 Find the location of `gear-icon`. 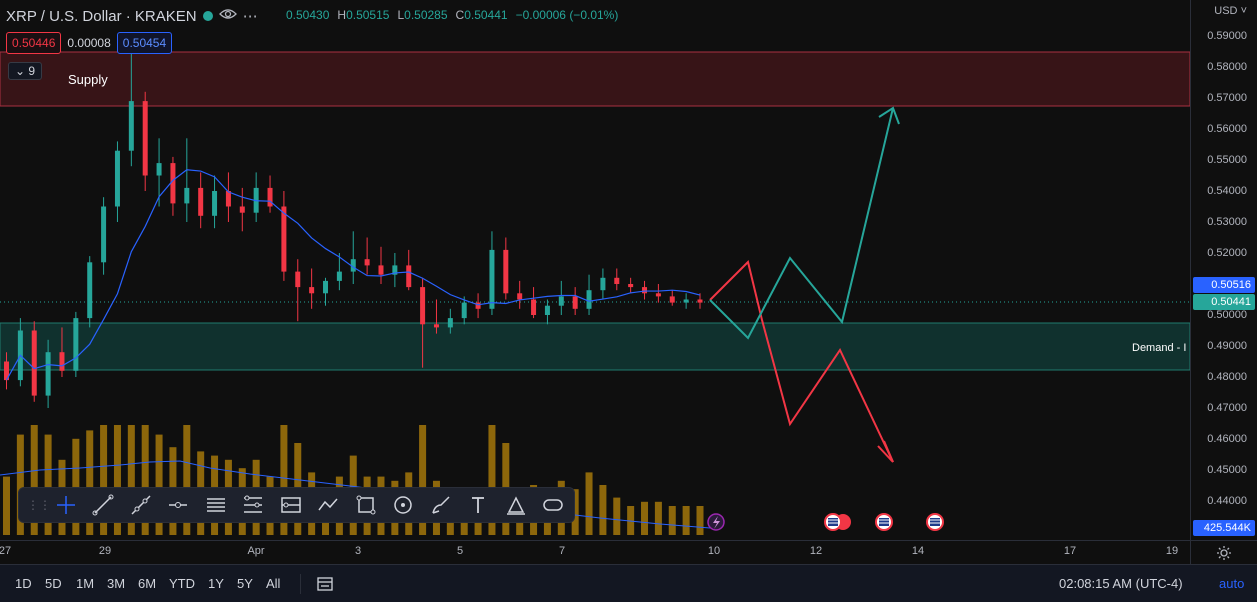

gear-icon is located at coordinates (1224, 553).